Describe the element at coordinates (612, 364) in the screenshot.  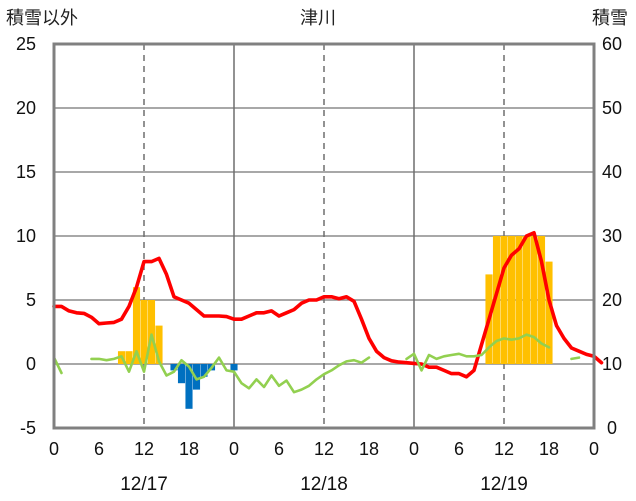
I see `y-right-tick-label: 10` at that location.